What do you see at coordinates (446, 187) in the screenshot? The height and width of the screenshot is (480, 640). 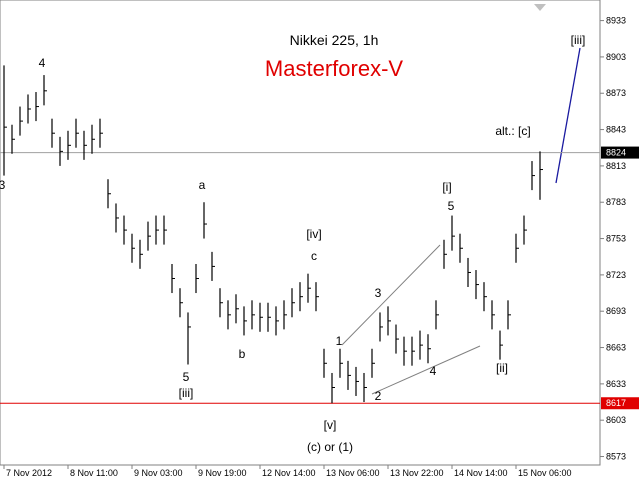 I see `wave-label: [i]` at bounding box center [446, 187].